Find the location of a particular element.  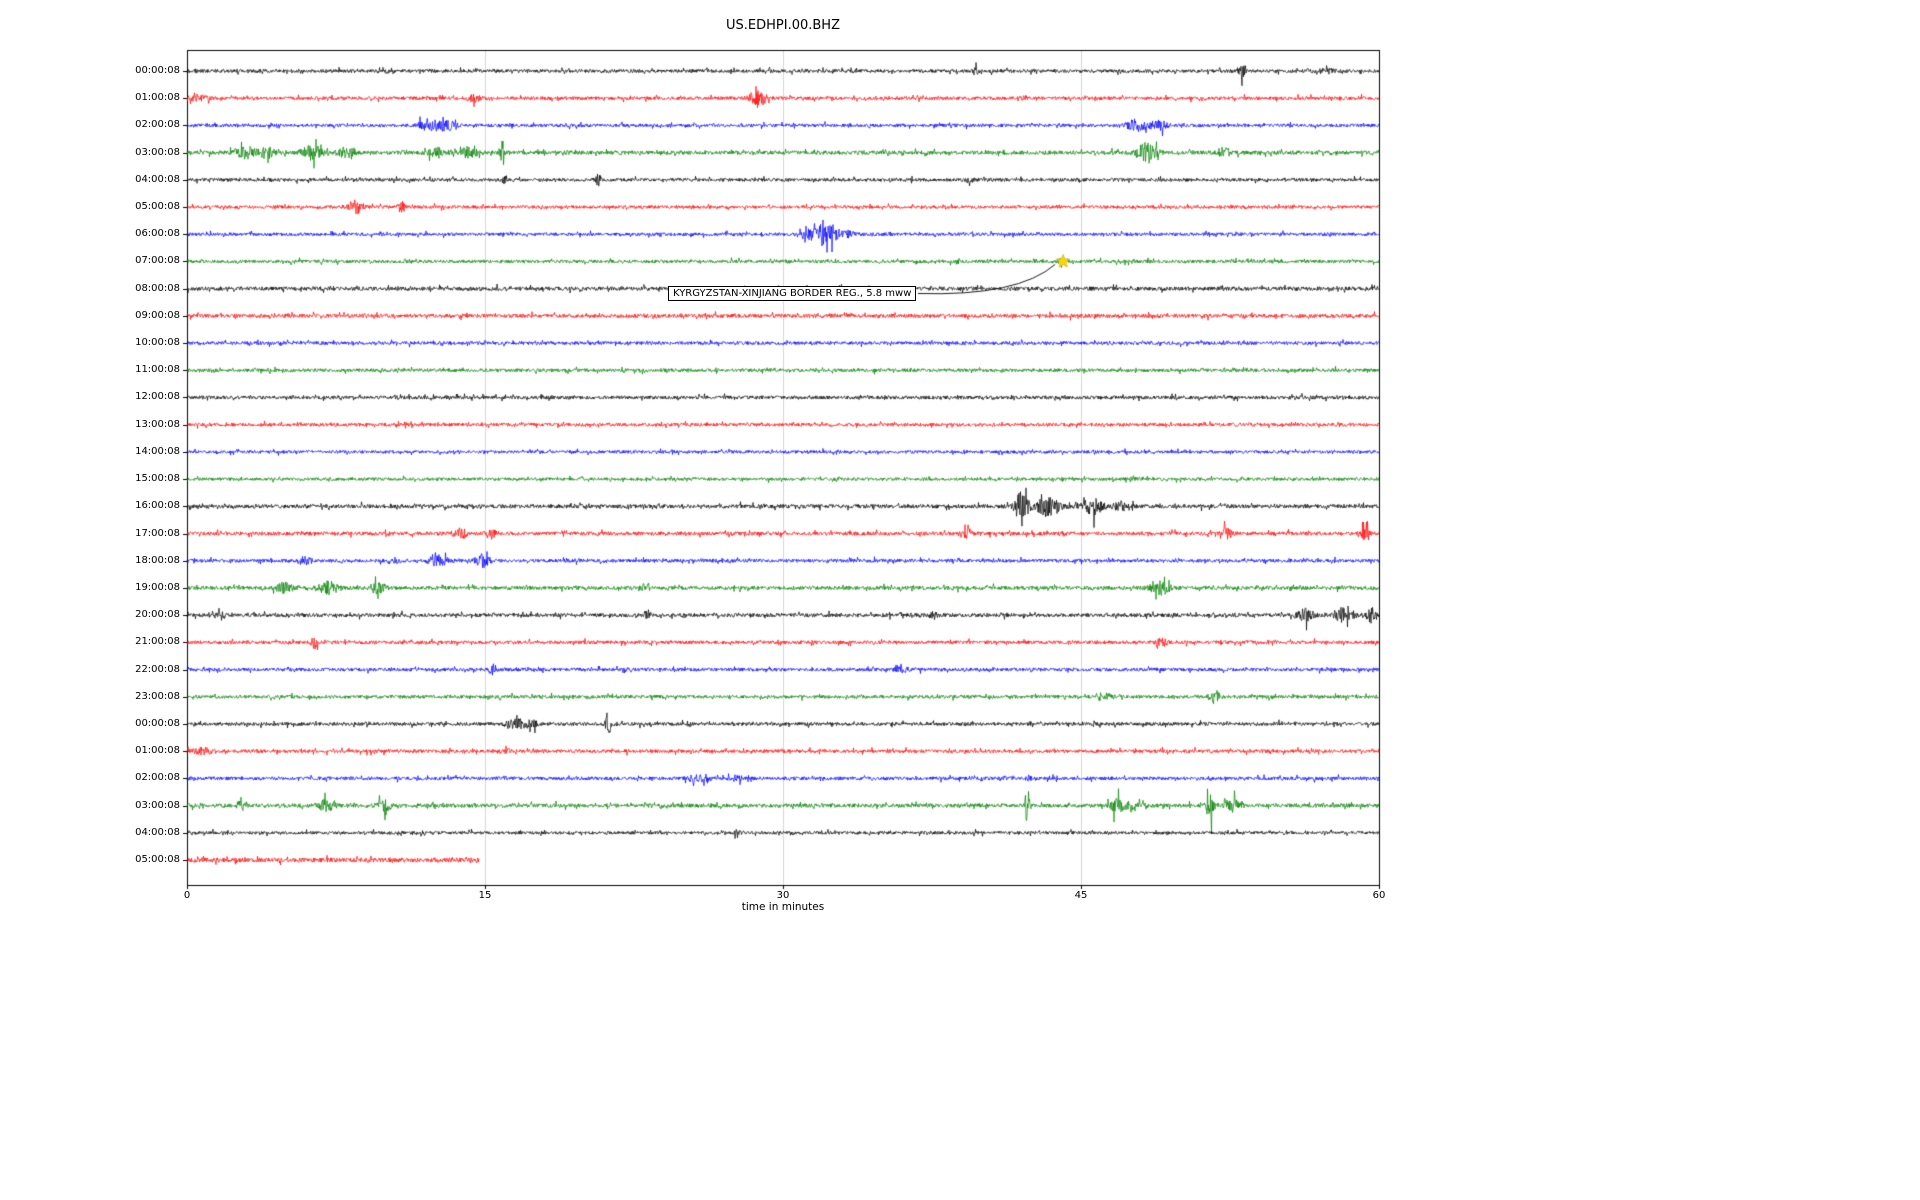

row-label-8: 08:00:08 is located at coordinates (157, 288).